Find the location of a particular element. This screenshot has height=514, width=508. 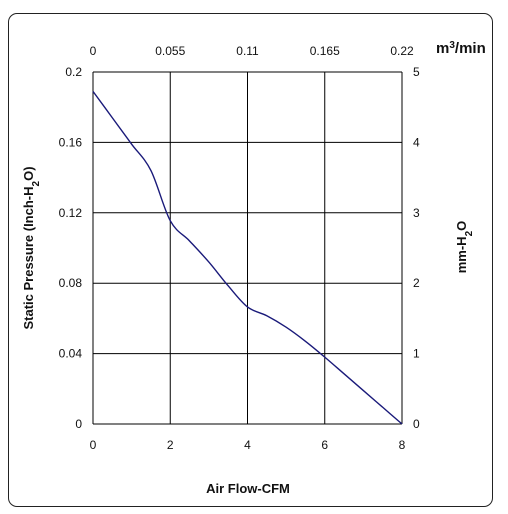

y-tick-label-right: 5 is located at coordinates (416, 72).